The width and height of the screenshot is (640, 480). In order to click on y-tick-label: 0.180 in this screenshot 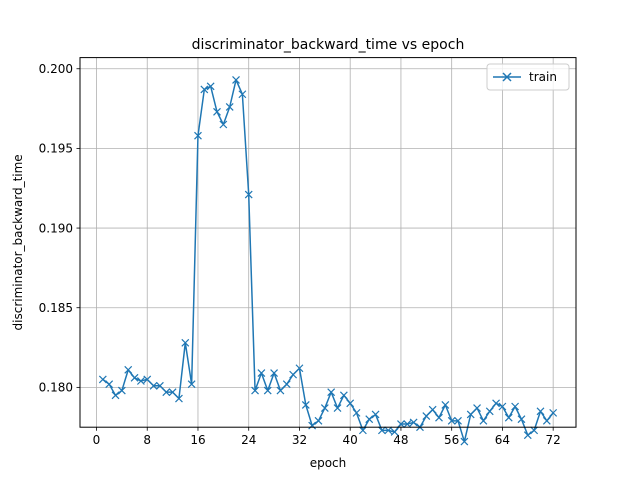, I will do `click(56, 388)`.